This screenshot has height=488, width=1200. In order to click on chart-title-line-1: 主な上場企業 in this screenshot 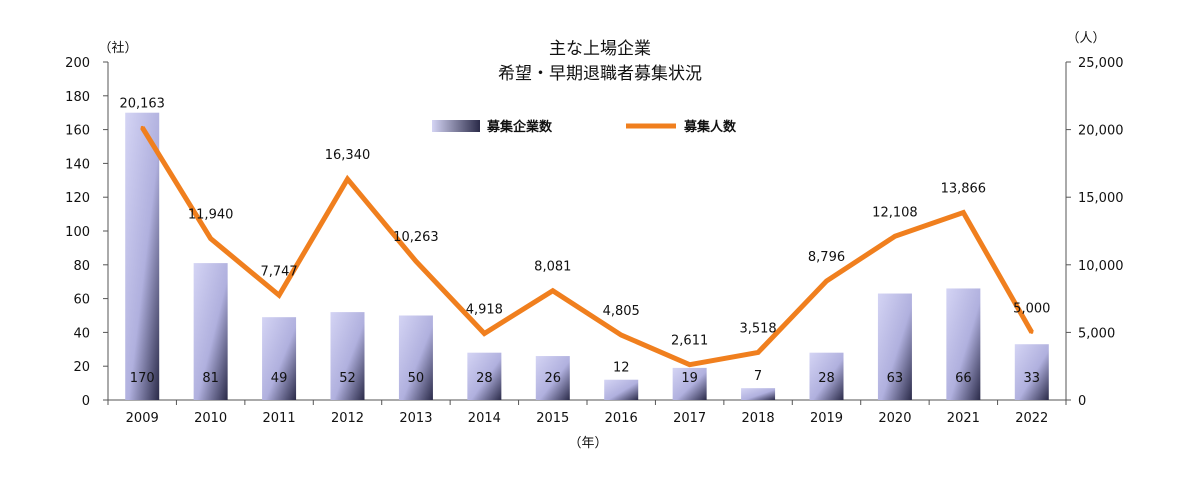, I will do `click(600, 49)`.